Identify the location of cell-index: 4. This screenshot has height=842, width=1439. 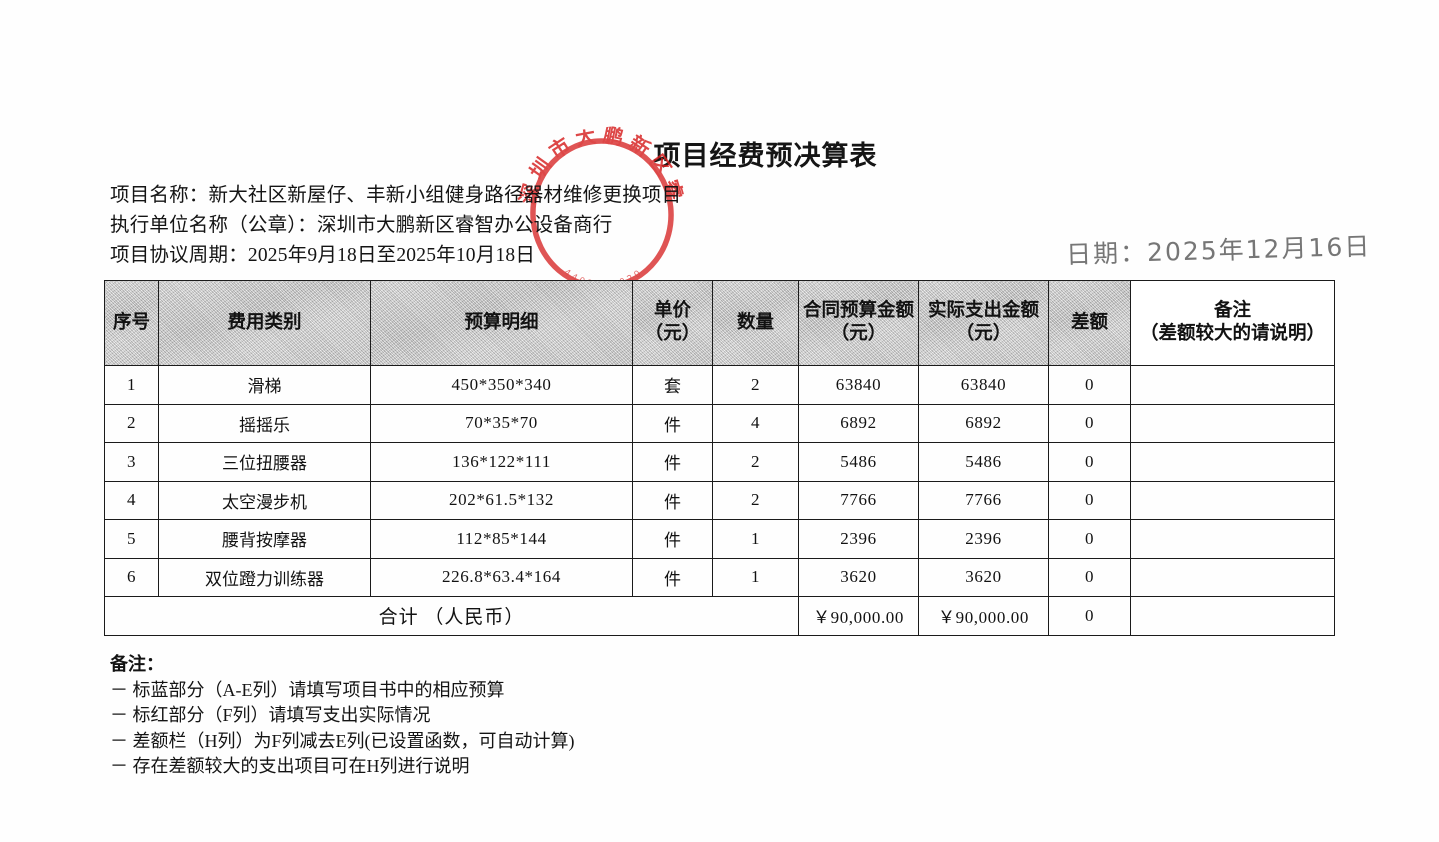
(131, 500).